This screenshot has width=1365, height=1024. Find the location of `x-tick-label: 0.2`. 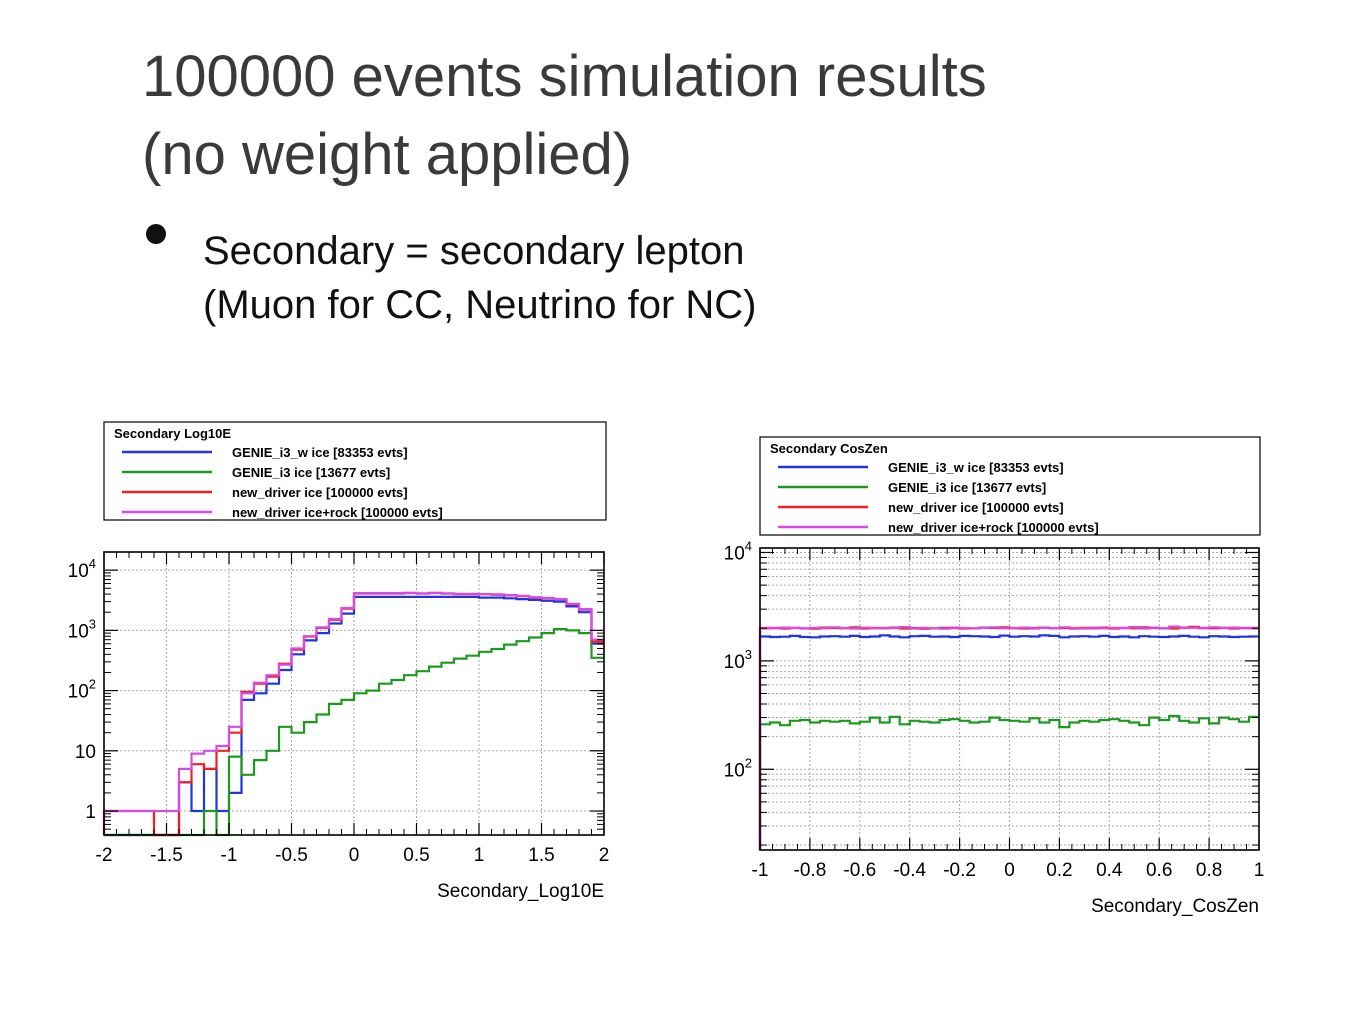

x-tick-label: 0.2 is located at coordinates (1059, 870).